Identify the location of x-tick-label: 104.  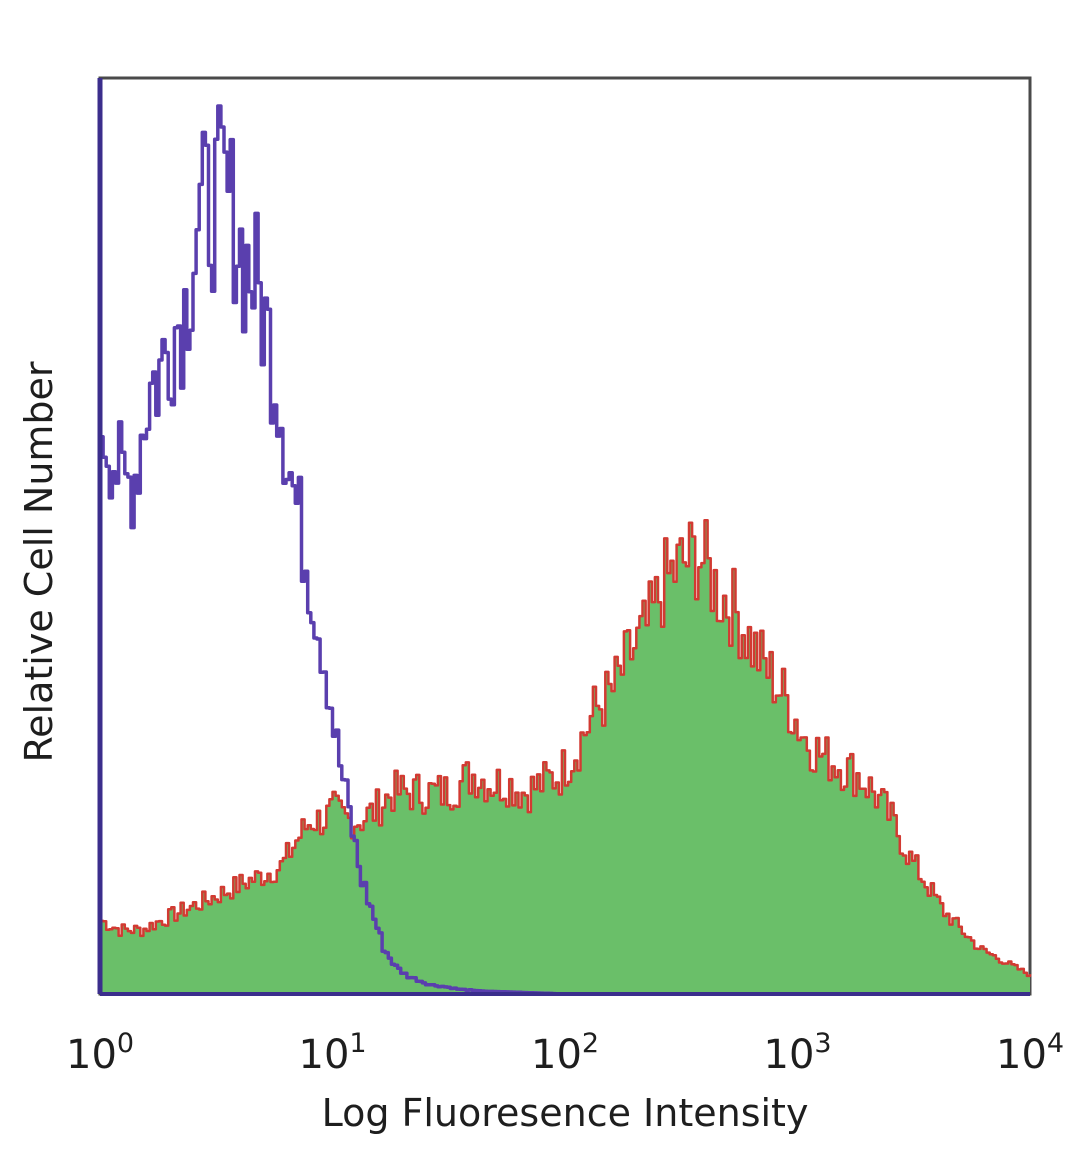
(1030, 1053).